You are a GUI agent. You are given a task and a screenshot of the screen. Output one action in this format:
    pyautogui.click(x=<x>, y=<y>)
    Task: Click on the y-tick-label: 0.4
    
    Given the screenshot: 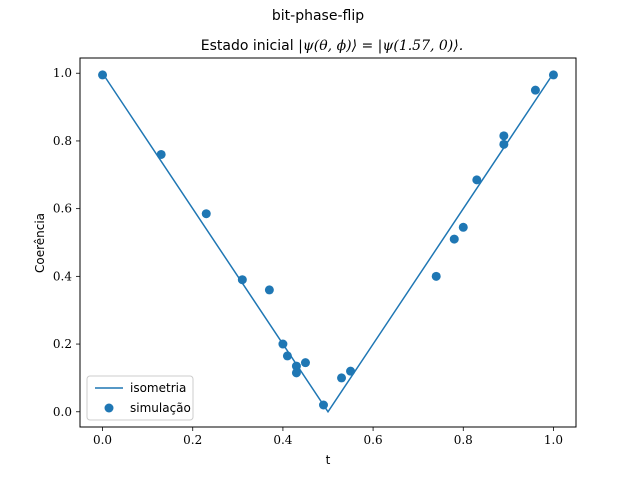 What is the action you would take?
    pyautogui.click(x=62, y=276)
    